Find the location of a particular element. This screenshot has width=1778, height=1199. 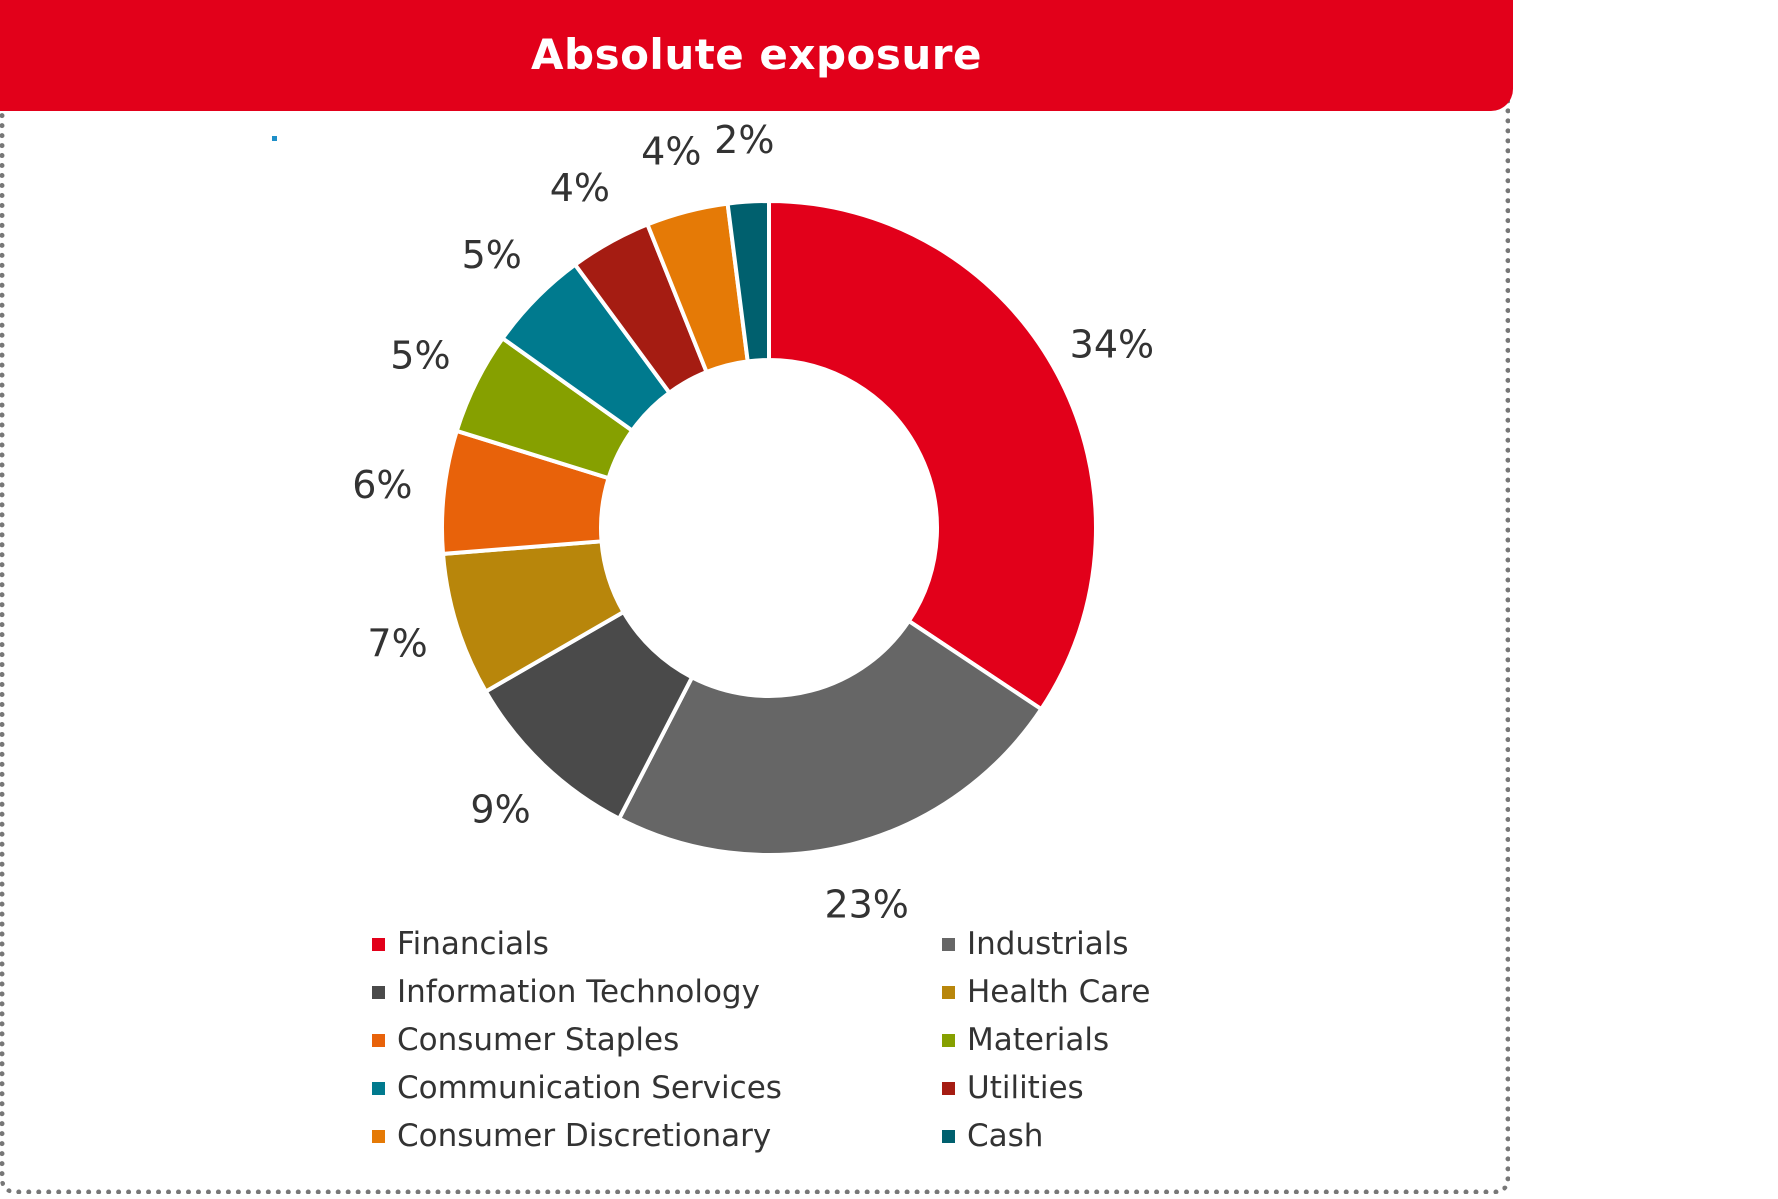

legend-item-consumer-discretionary: Consumer Discretionary is located at coordinates (657, 1136).